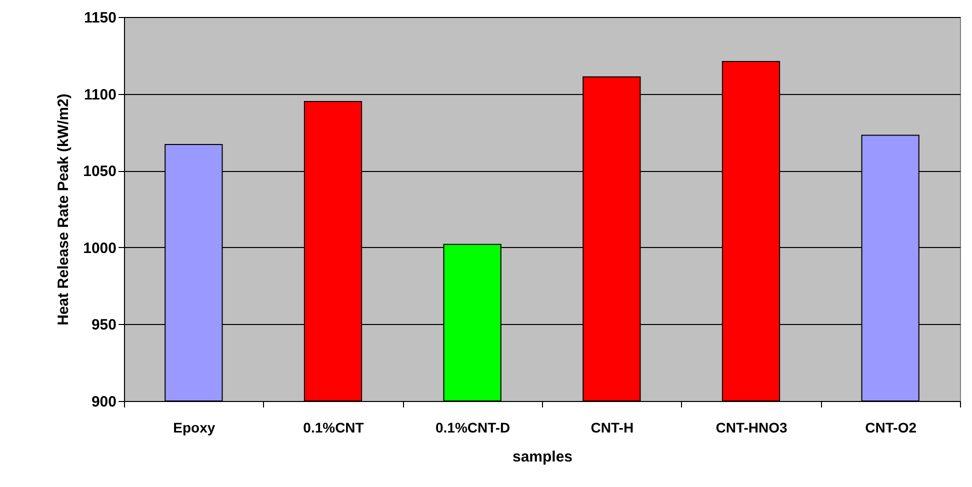  I want to click on x-tick-label: 0.1%CNT-D, so click(472, 428).